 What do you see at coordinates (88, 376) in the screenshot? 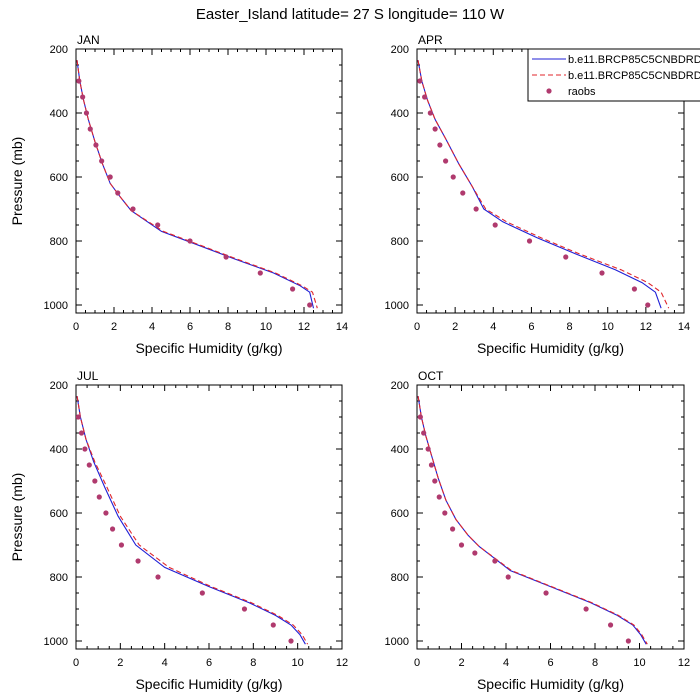
I see `panel-title: JUL` at bounding box center [88, 376].